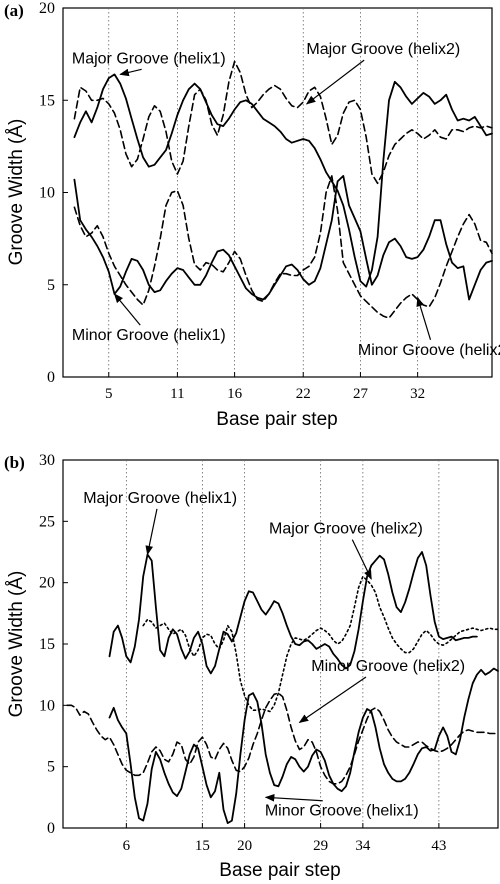 This screenshot has width=500, height=884. Describe the element at coordinates (283, 237) in the screenshot. I see `minor-groove-helix1-line` at that location.